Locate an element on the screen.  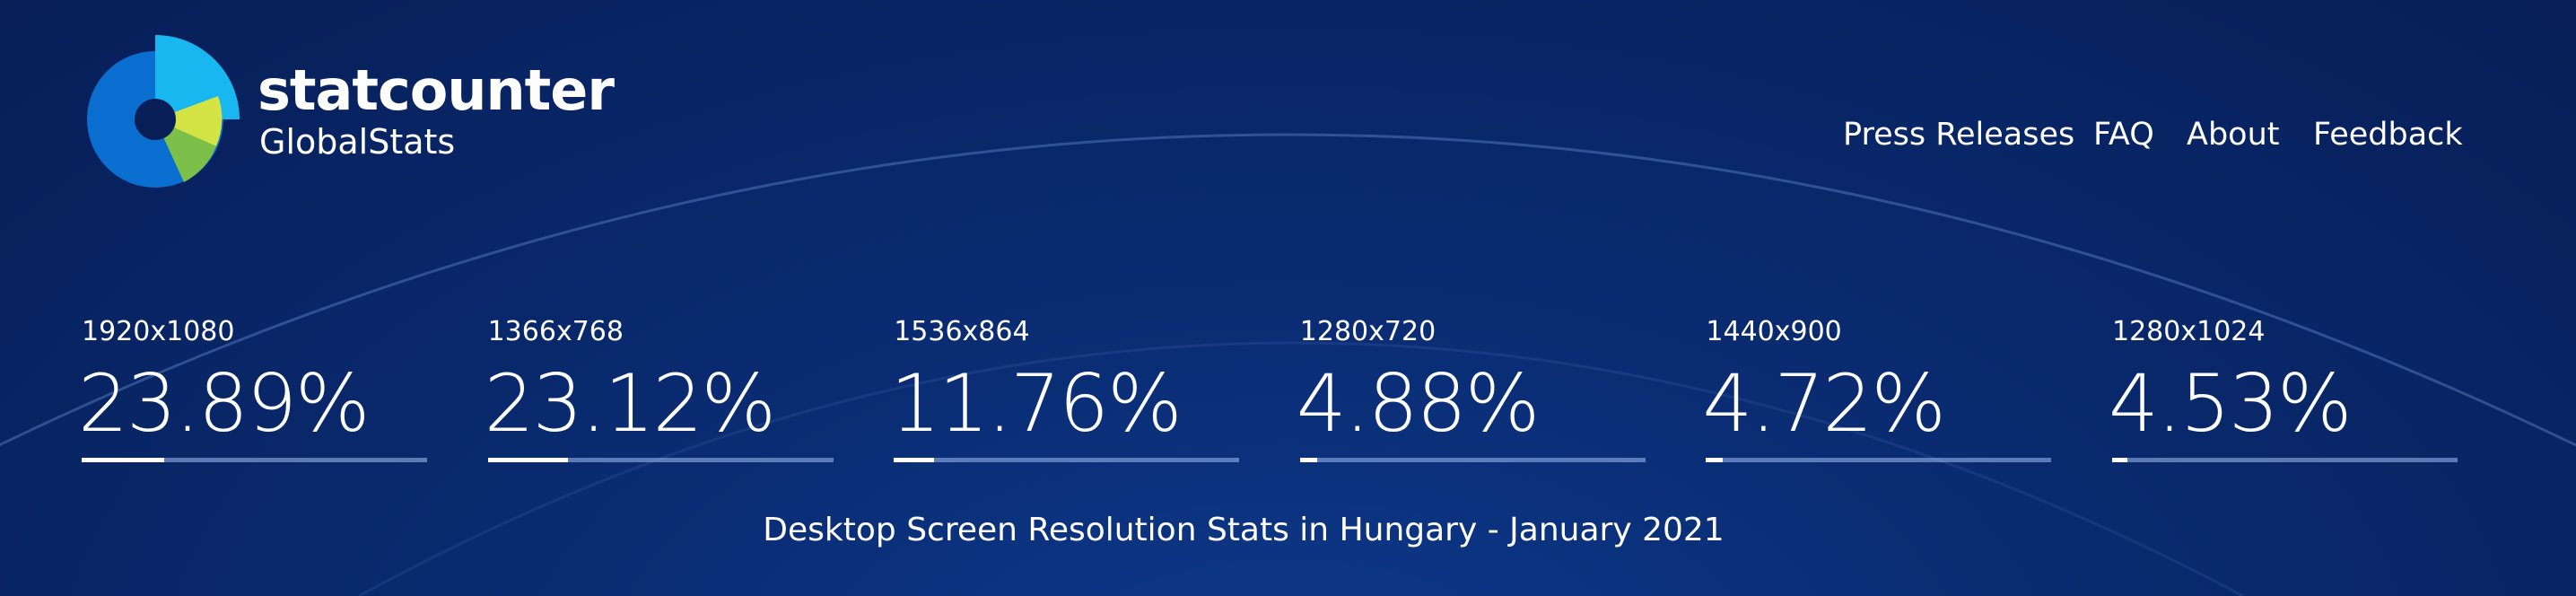
stat-value: 4.53% is located at coordinates (2231, 403).